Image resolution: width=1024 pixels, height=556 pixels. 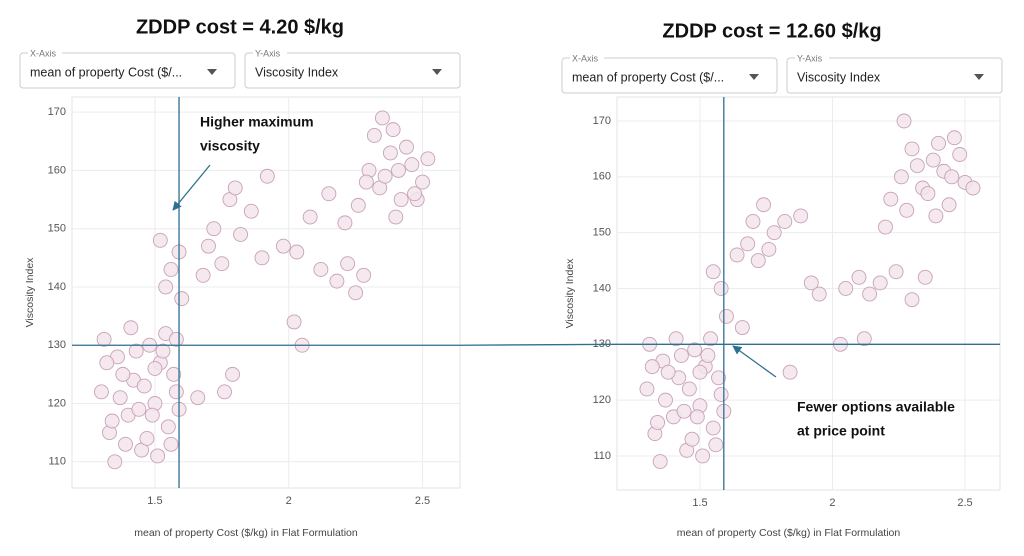 I want to click on chart-title: ZDDP cost = 12.60 $/kg, so click(x=771, y=31).